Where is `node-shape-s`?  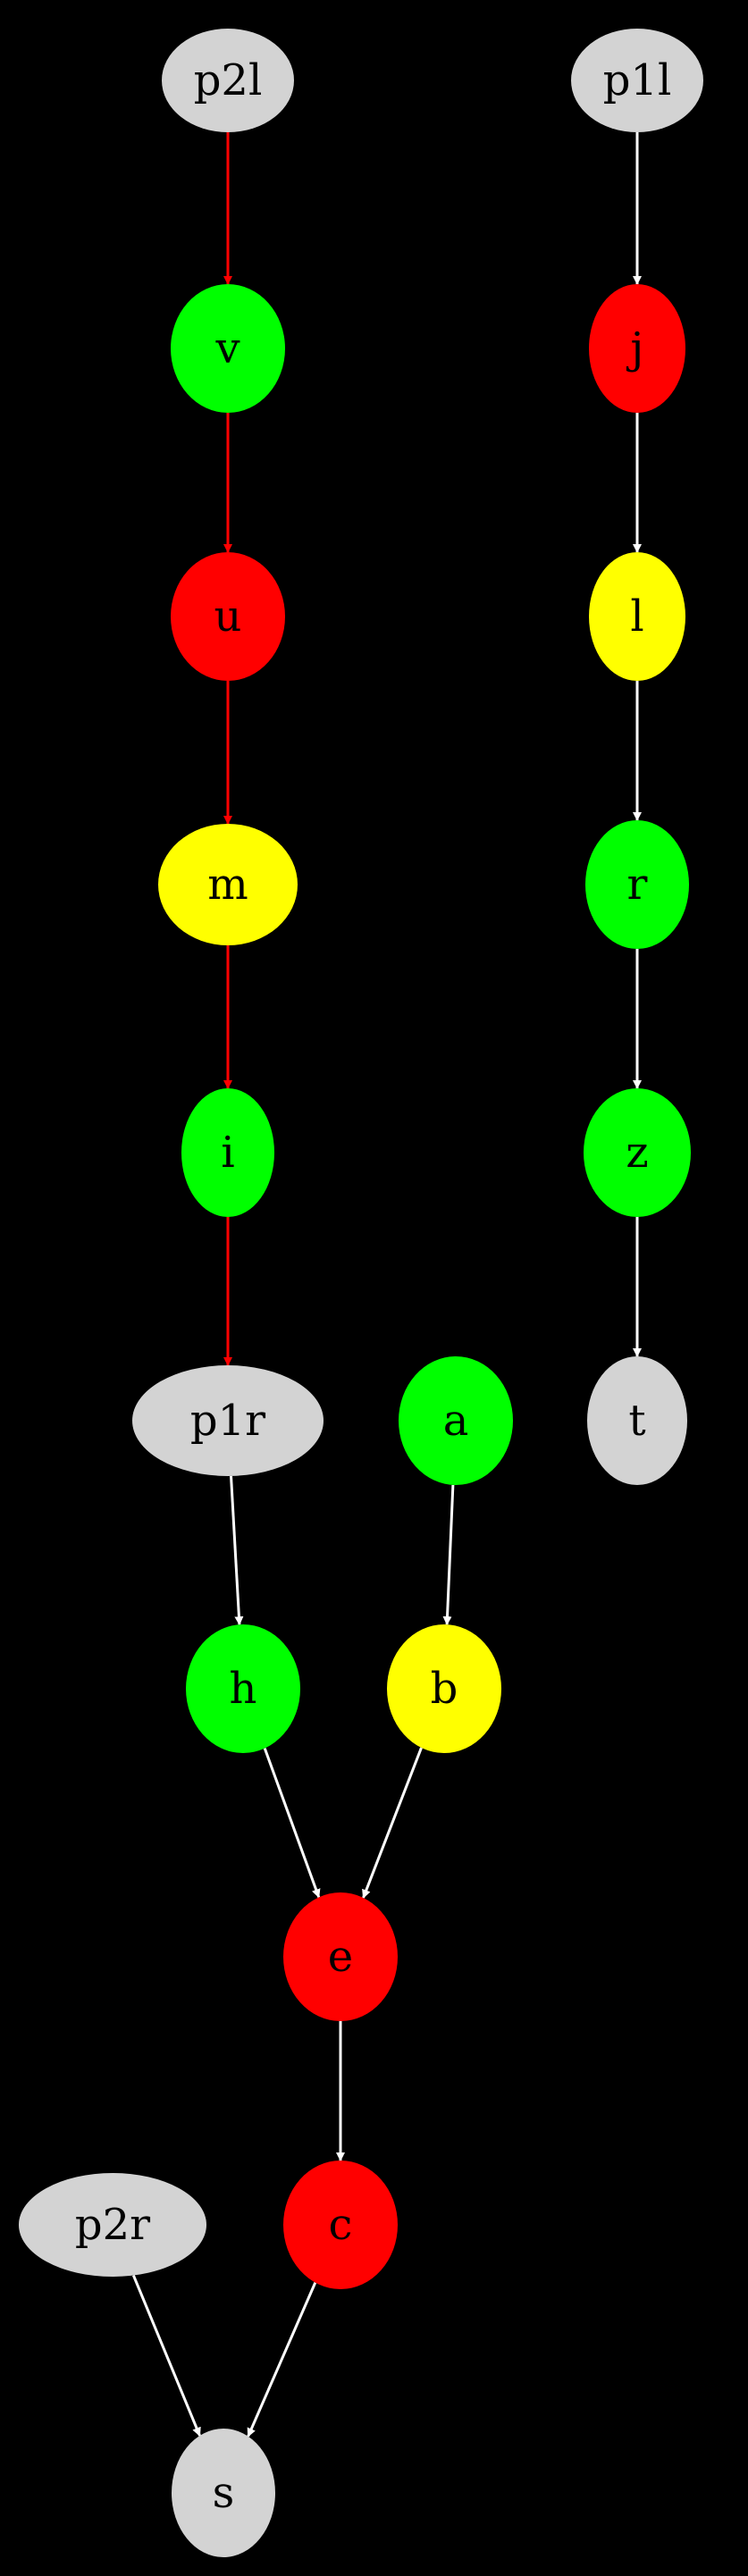 node-shape-s is located at coordinates (223, 2493).